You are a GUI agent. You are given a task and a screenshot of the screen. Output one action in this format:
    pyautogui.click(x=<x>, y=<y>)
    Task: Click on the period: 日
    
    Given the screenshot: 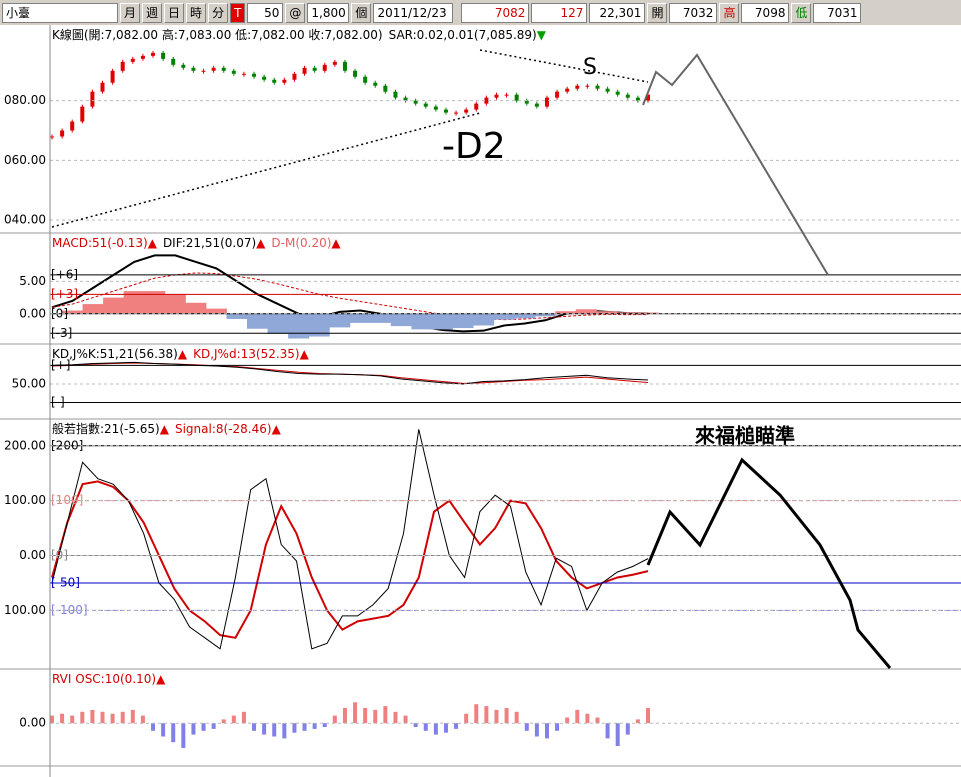 What is the action you would take?
    pyautogui.click(x=174, y=12)
    